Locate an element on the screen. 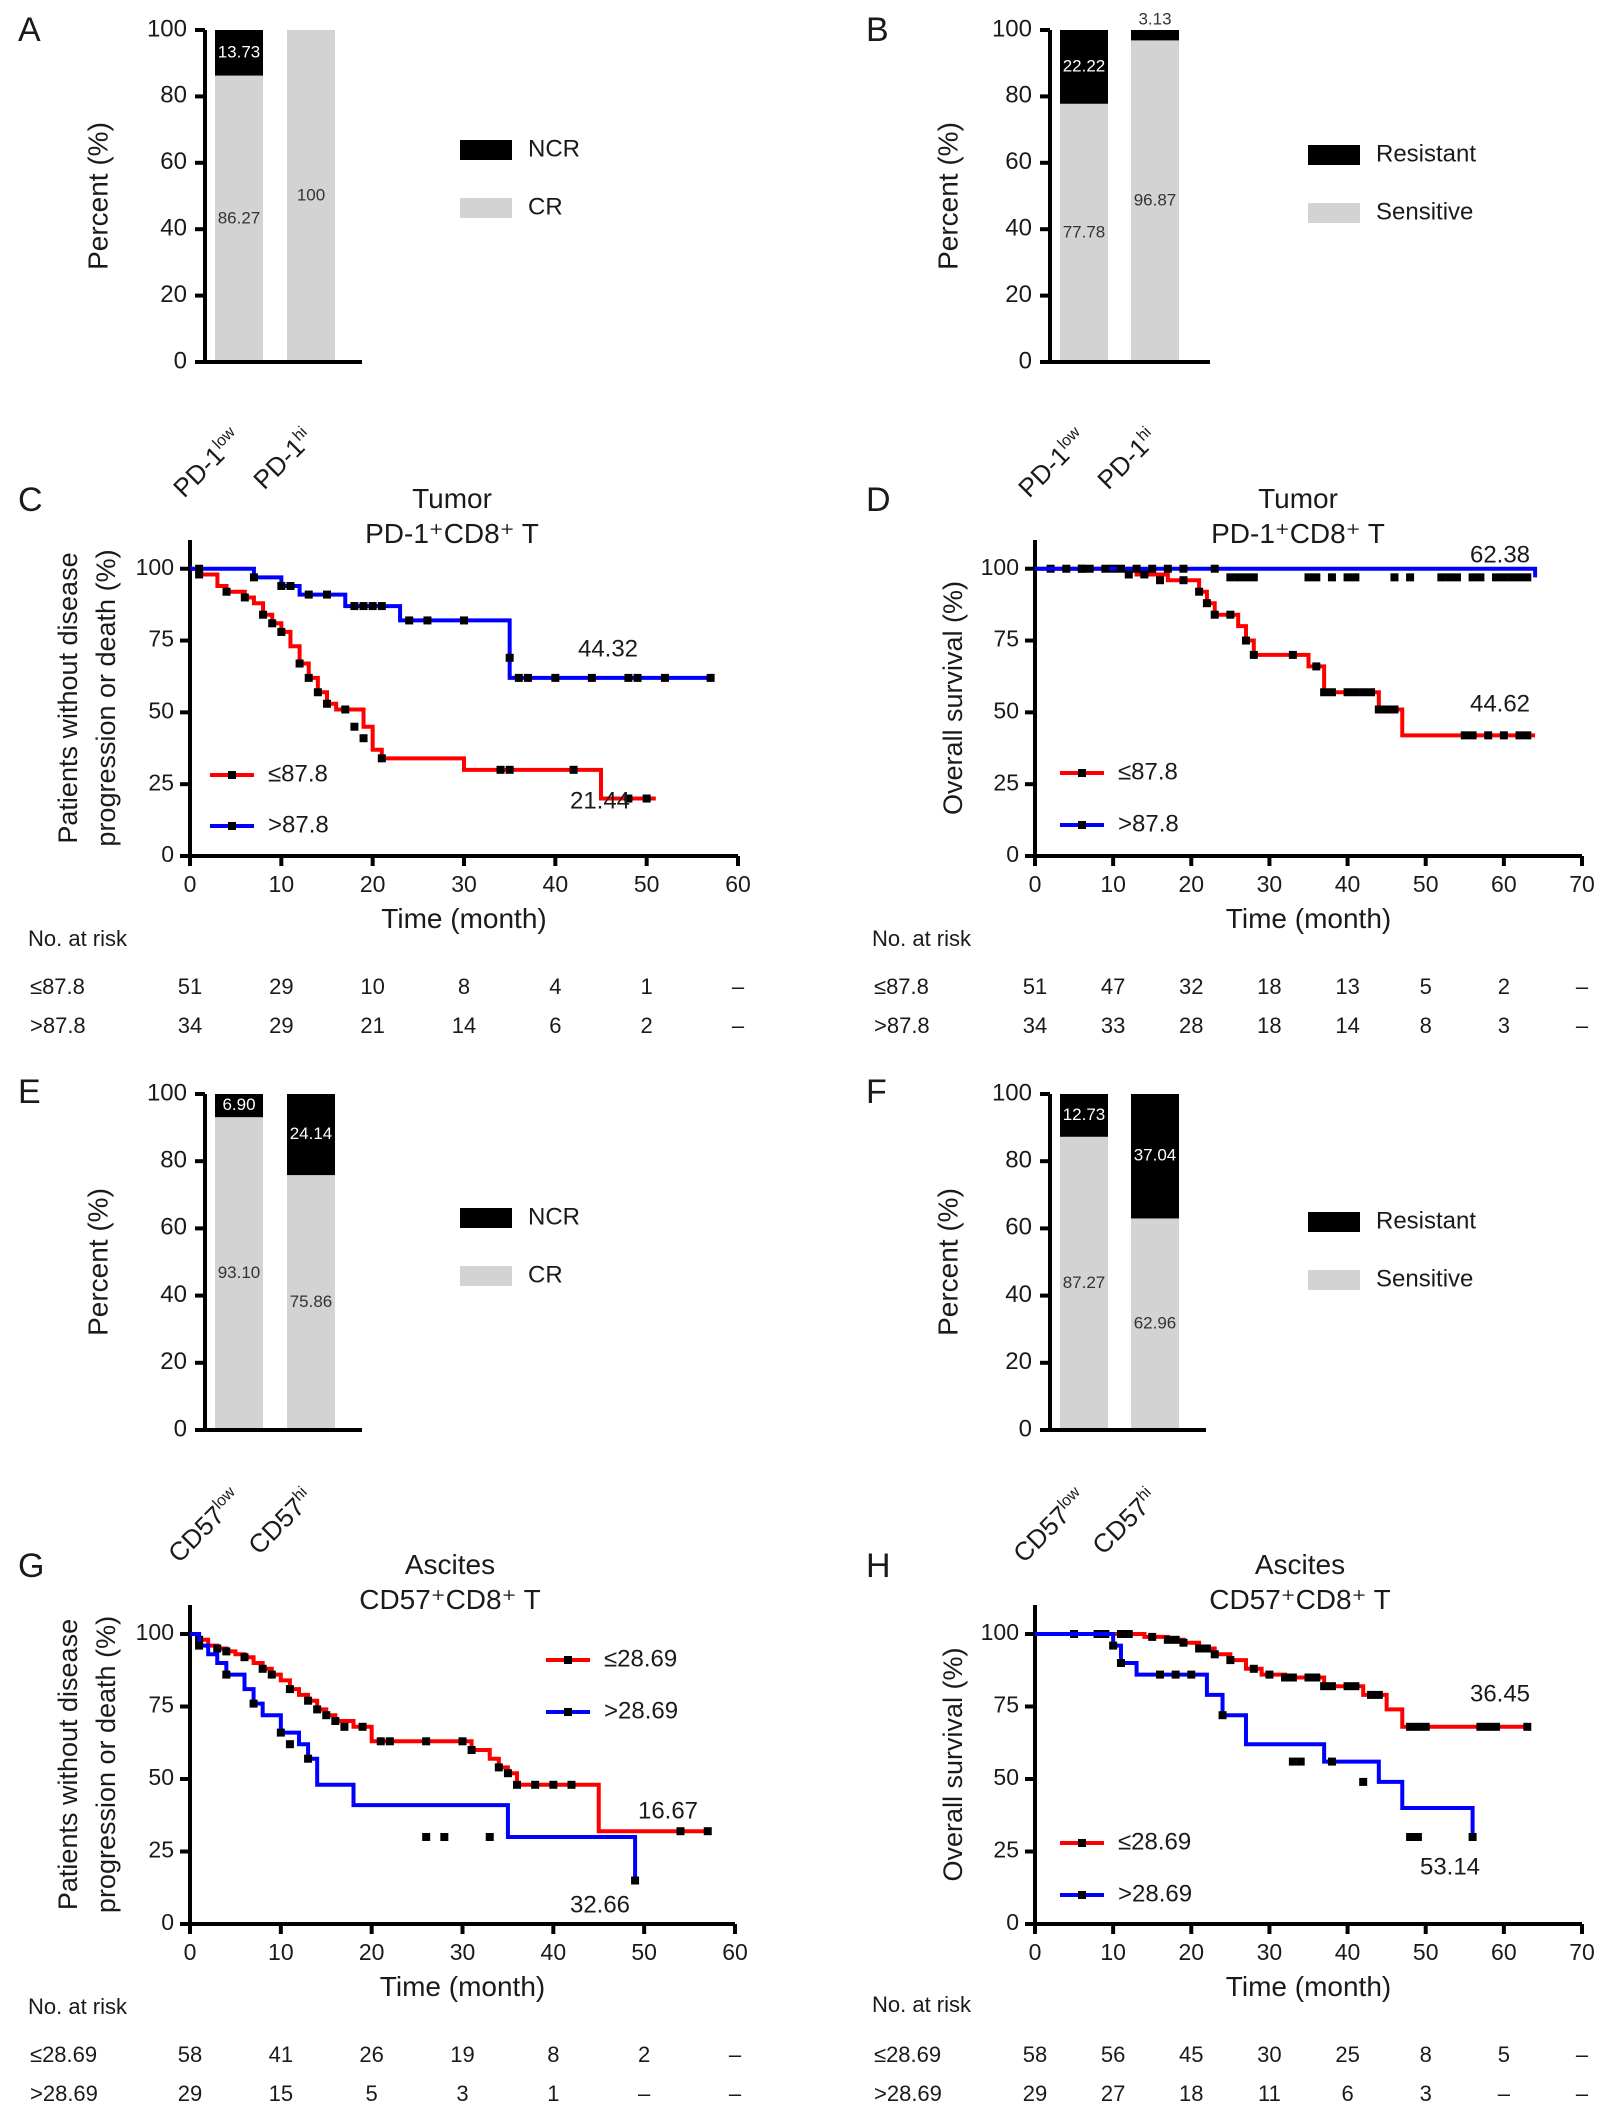 The width and height of the screenshot is (1606, 2104). legend-label: ≤87.8 is located at coordinates (298, 773).